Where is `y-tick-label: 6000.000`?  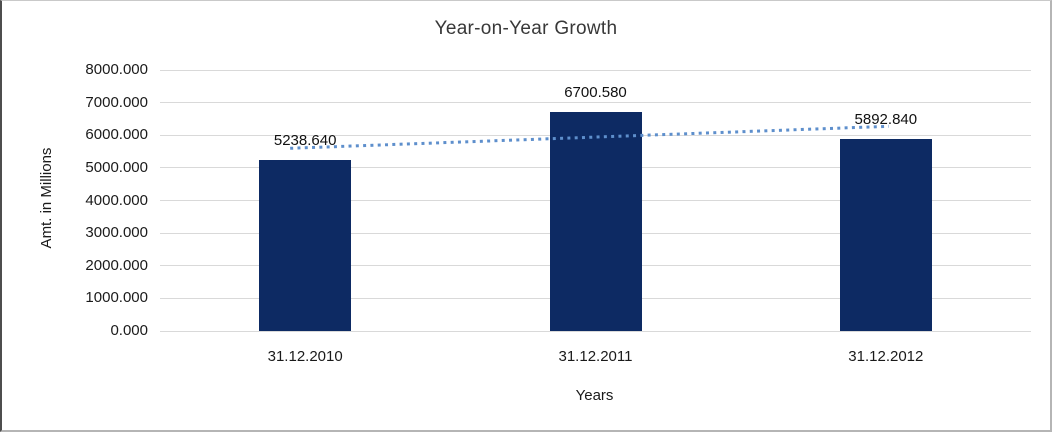
y-tick-label: 6000.000 is located at coordinates (116, 135).